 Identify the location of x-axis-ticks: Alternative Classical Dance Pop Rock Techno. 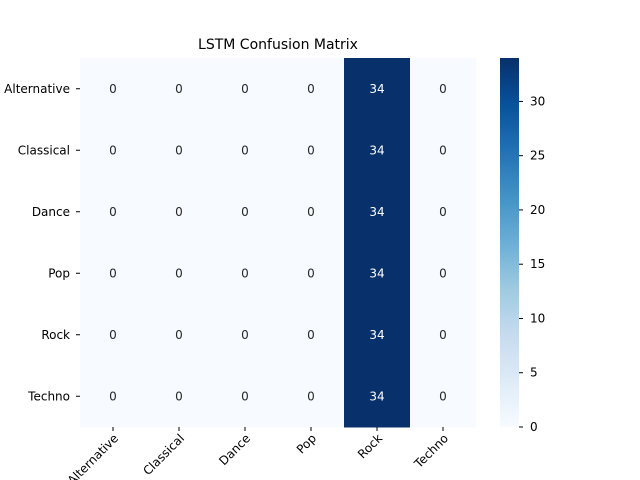
(258, 453).